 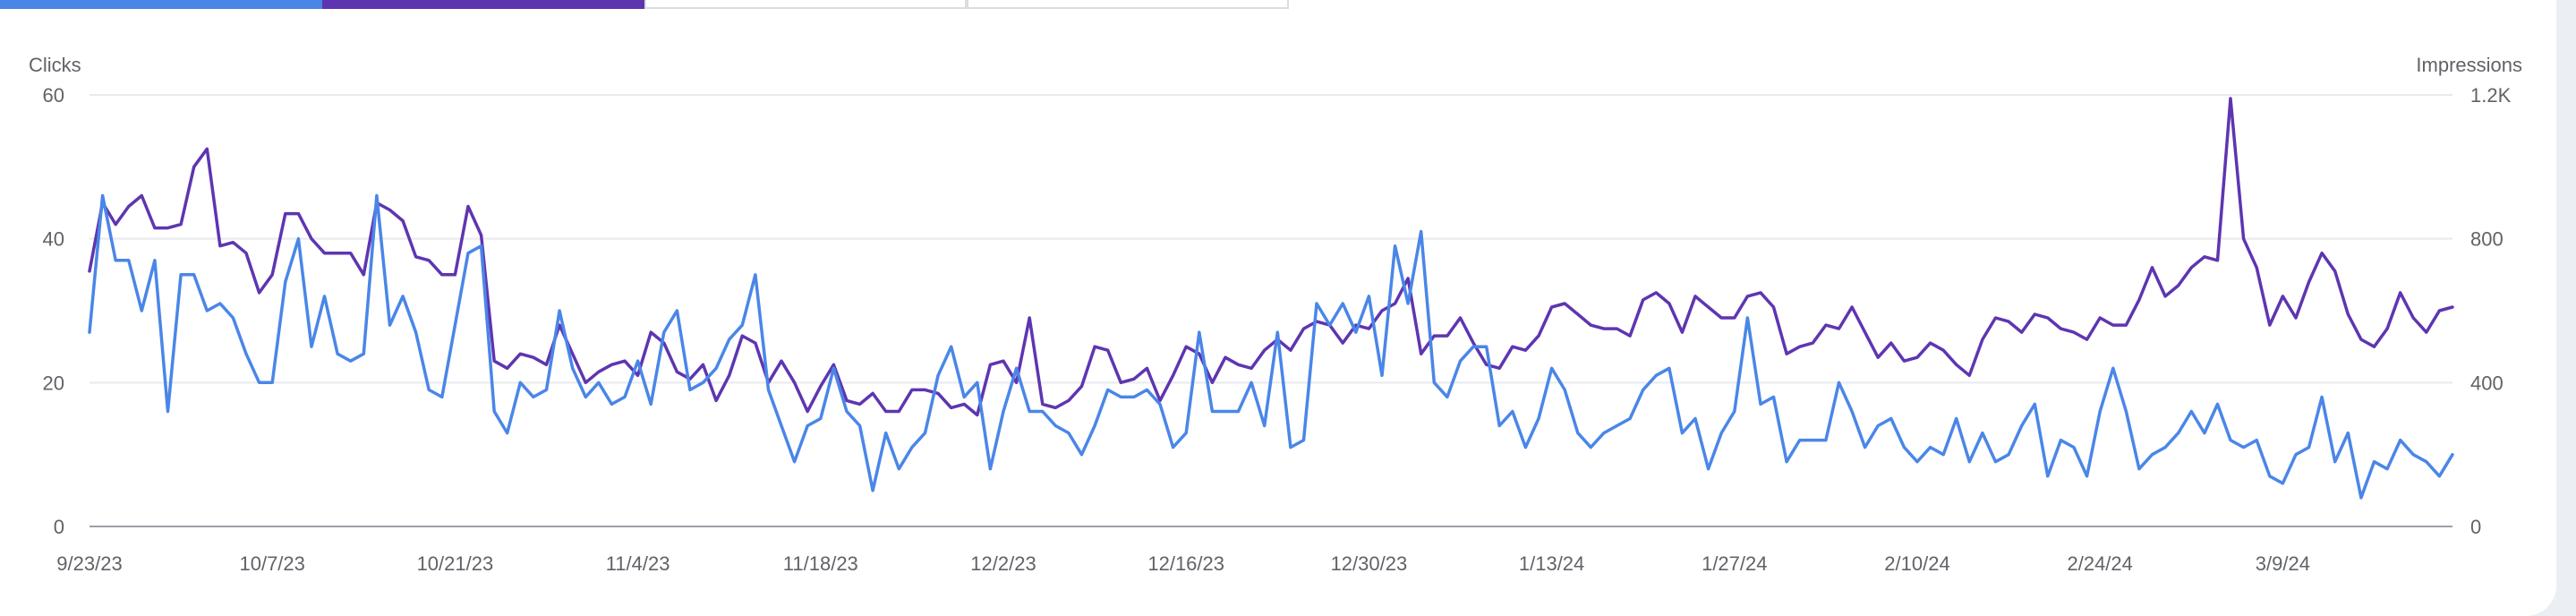 I want to click on clicks-tab-indicator, so click(x=161, y=4).